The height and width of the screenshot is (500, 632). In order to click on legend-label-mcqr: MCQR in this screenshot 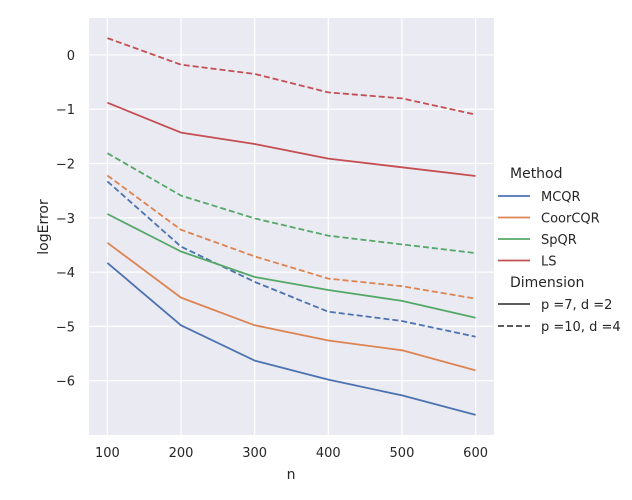, I will do `click(561, 197)`.